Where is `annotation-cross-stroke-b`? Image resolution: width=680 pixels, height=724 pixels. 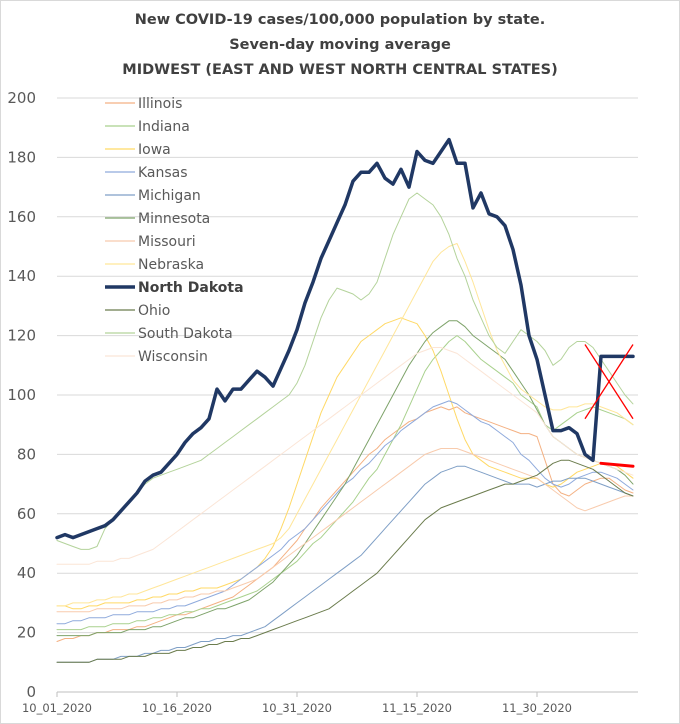 annotation-cross-stroke-b is located at coordinates (609, 382).